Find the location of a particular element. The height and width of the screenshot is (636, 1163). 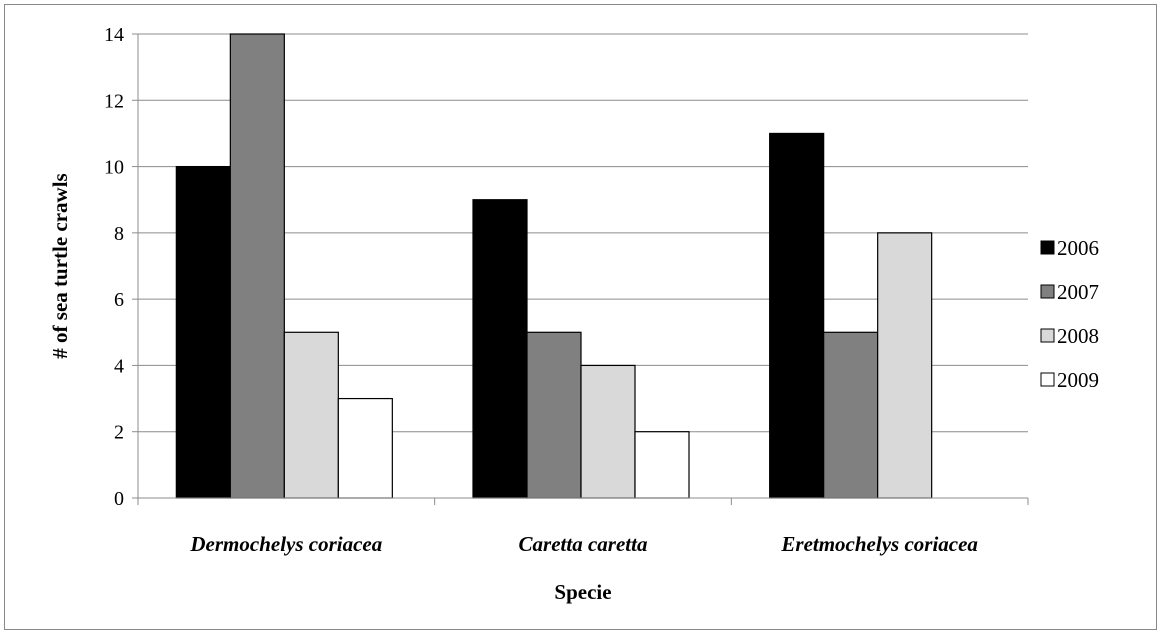

x-category-label: Dermochelys coriacea is located at coordinates (285, 544).